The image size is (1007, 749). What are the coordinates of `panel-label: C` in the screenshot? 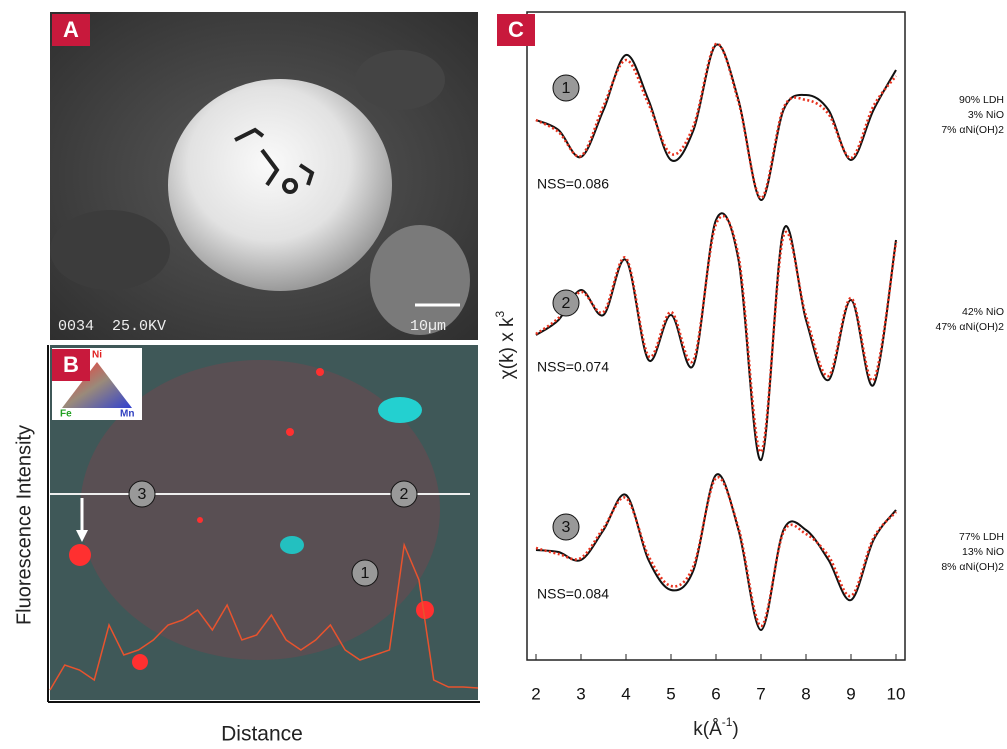 It's located at (516, 29).